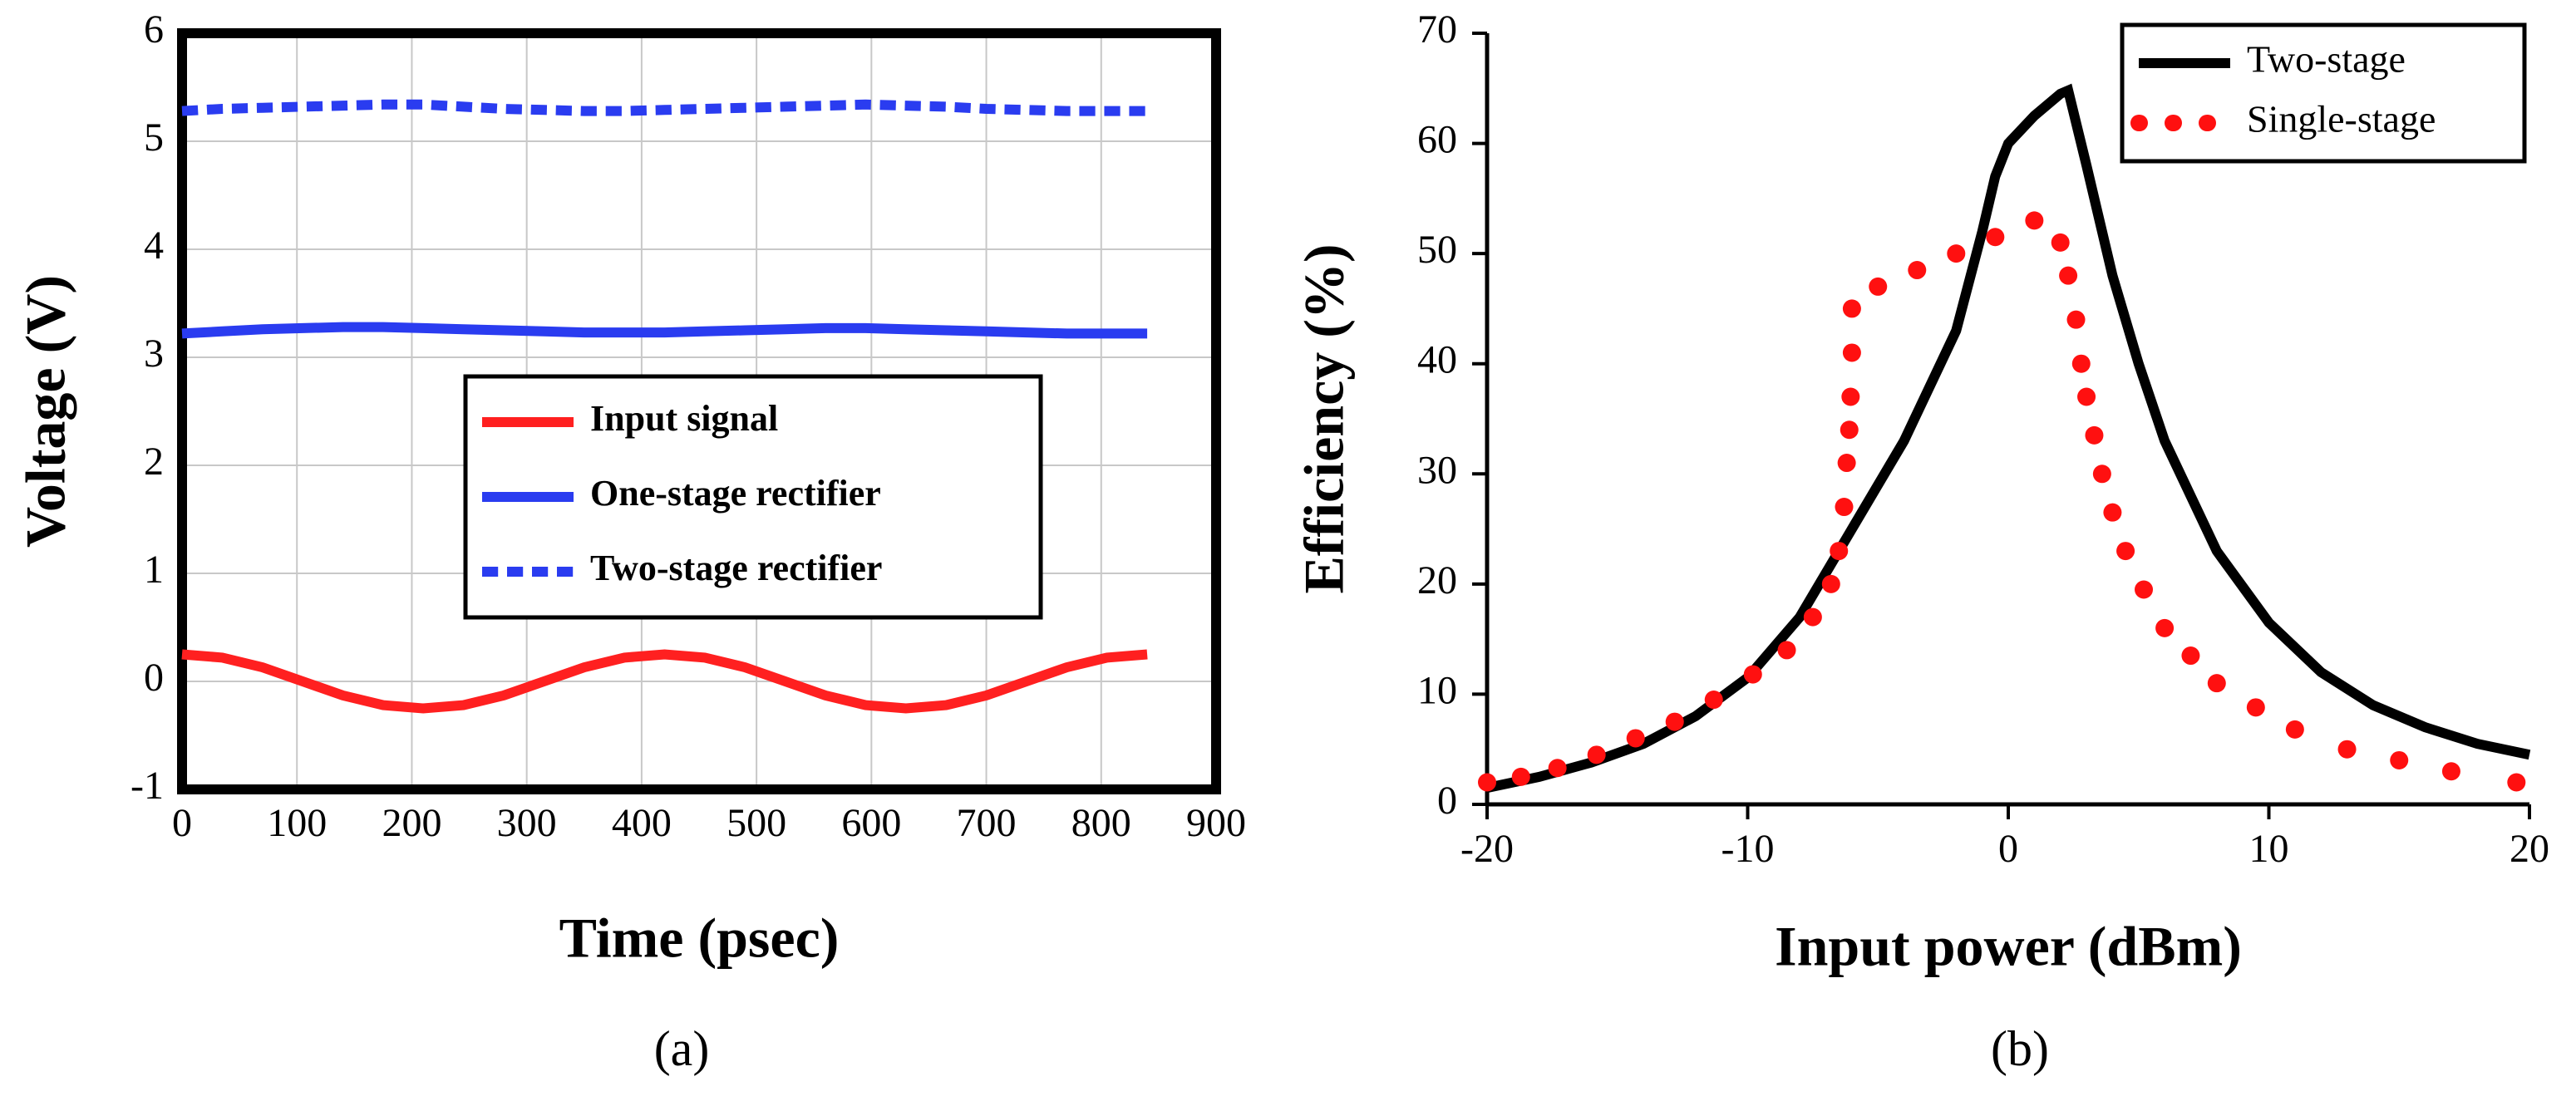  Describe the element at coordinates (1437, 140) in the screenshot. I see `y-tick-label: 60` at that location.